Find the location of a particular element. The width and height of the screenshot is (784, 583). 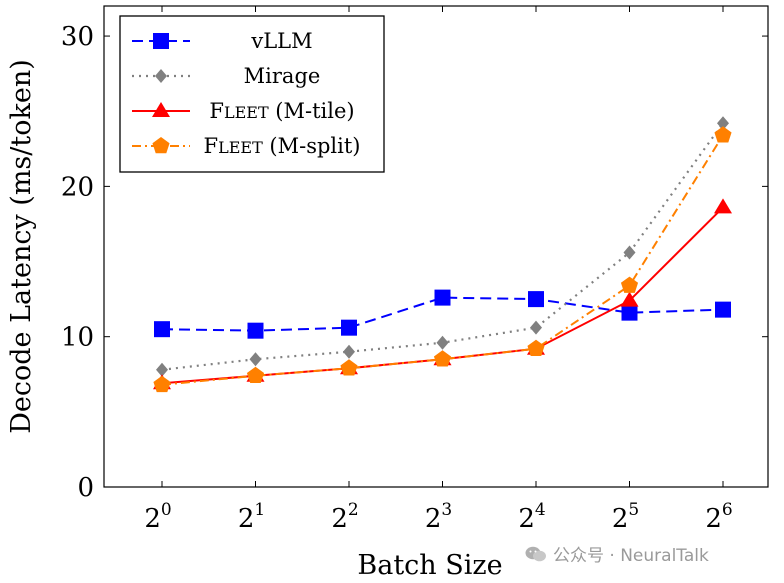

x-tick-label: 21 is located at coordinates (251, 517).